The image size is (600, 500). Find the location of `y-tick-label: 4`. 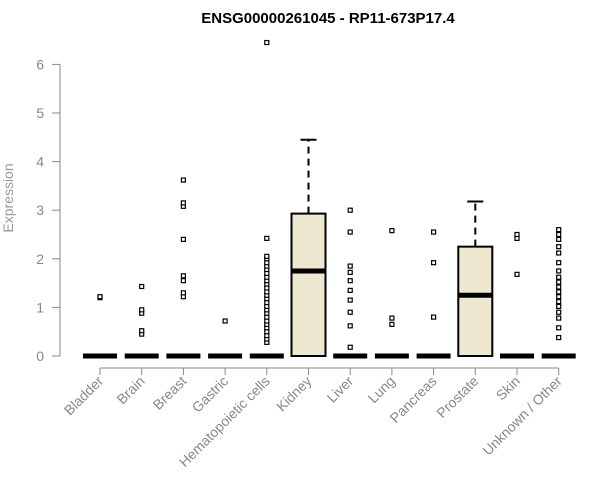

y-tick-label: 4 is located at coordinates (40, 162).